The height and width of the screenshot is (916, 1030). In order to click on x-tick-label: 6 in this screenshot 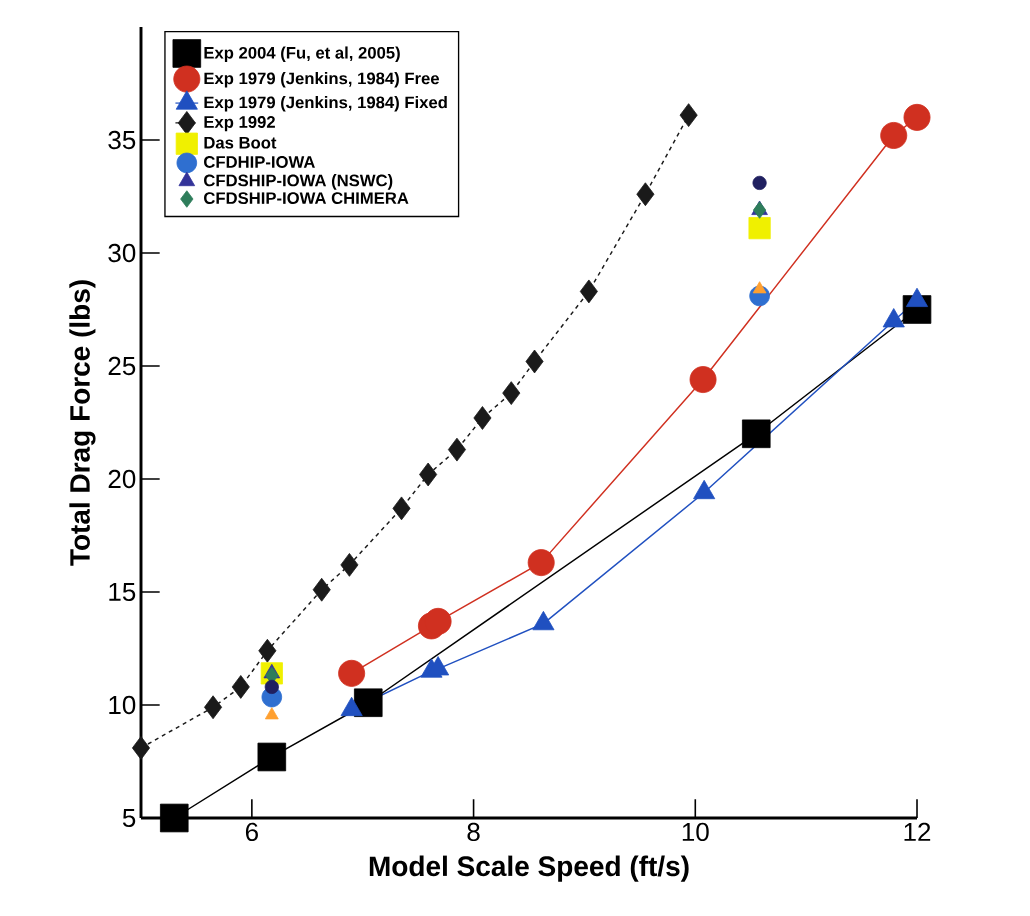, I will do `click(251, 832)`.